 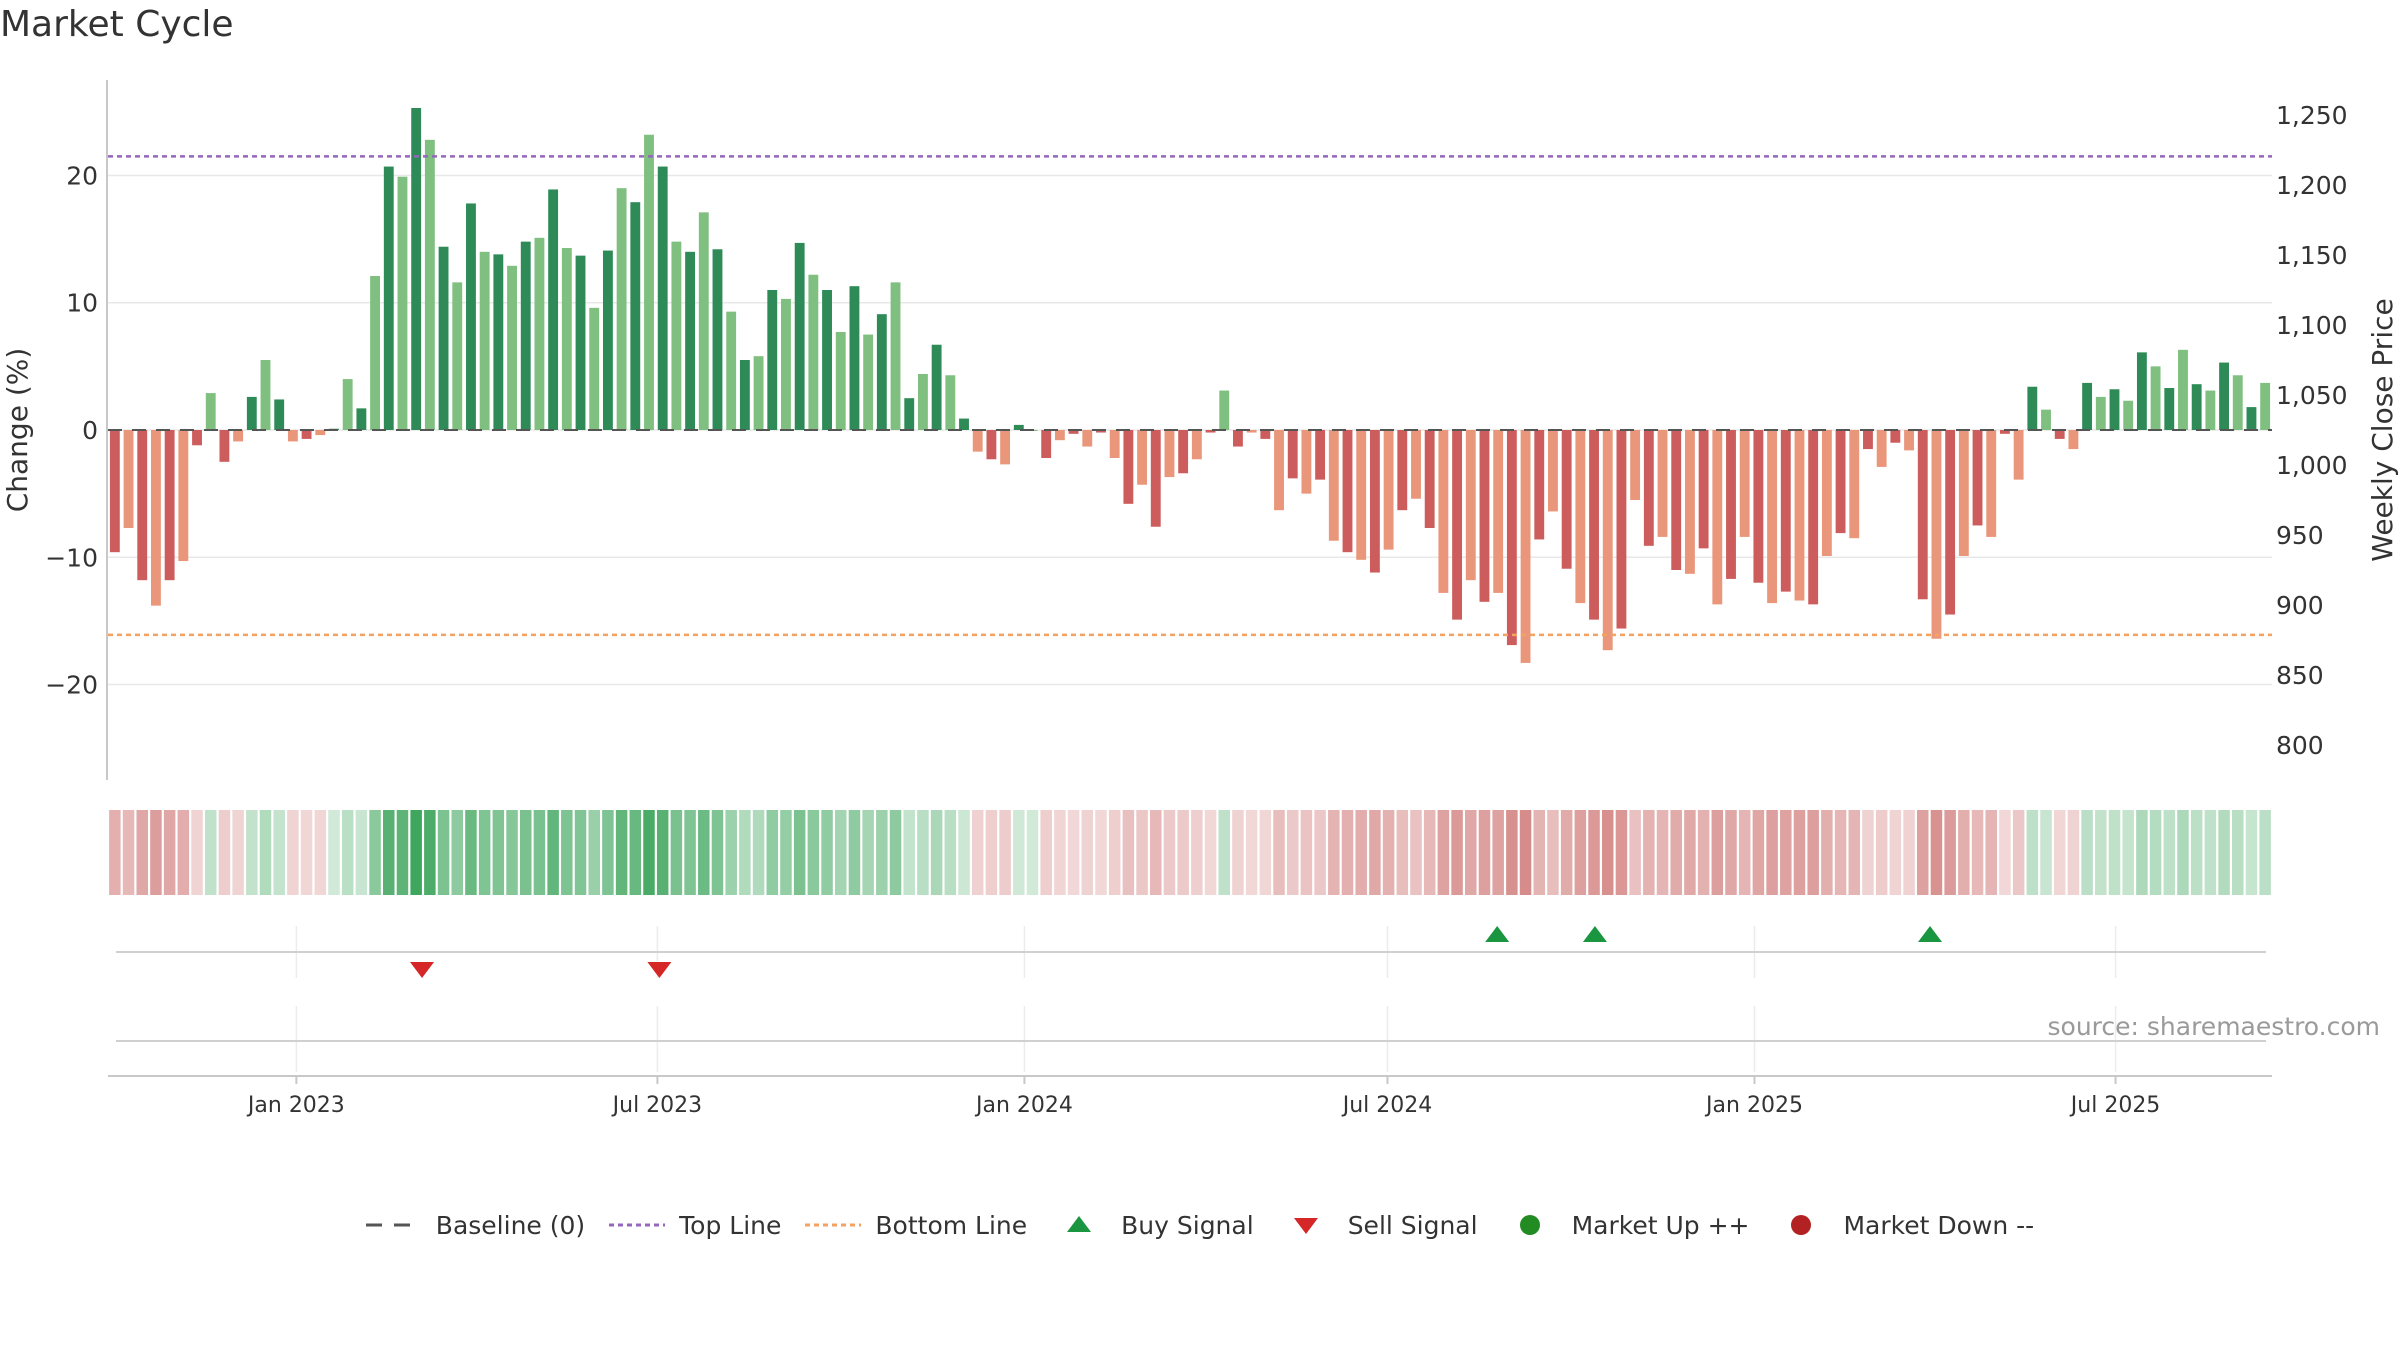 What do you see at coordinates (1023, 1105) in the screenshot?
I see `x-tick-label: Jan 2024` at bounding box center [1023, 1105].